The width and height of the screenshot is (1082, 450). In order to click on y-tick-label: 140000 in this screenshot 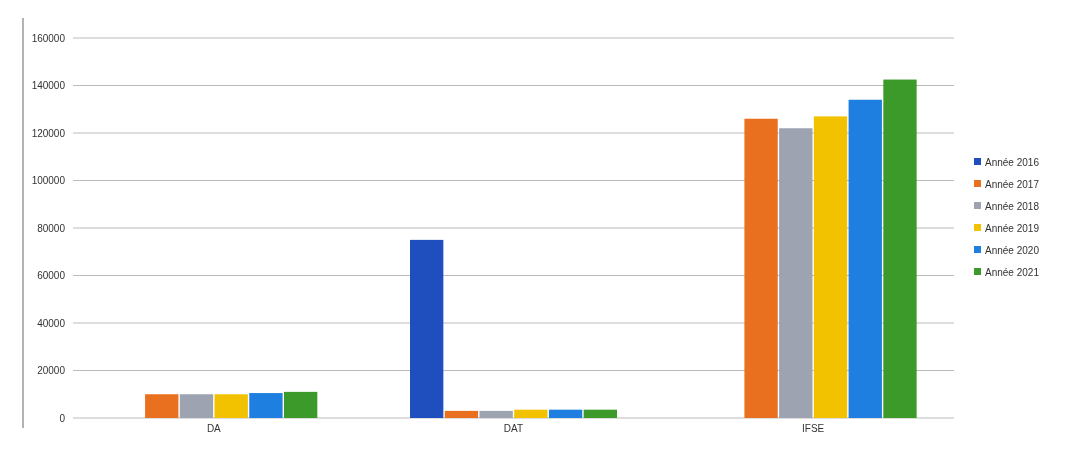, I will do `click(48, 85)`.